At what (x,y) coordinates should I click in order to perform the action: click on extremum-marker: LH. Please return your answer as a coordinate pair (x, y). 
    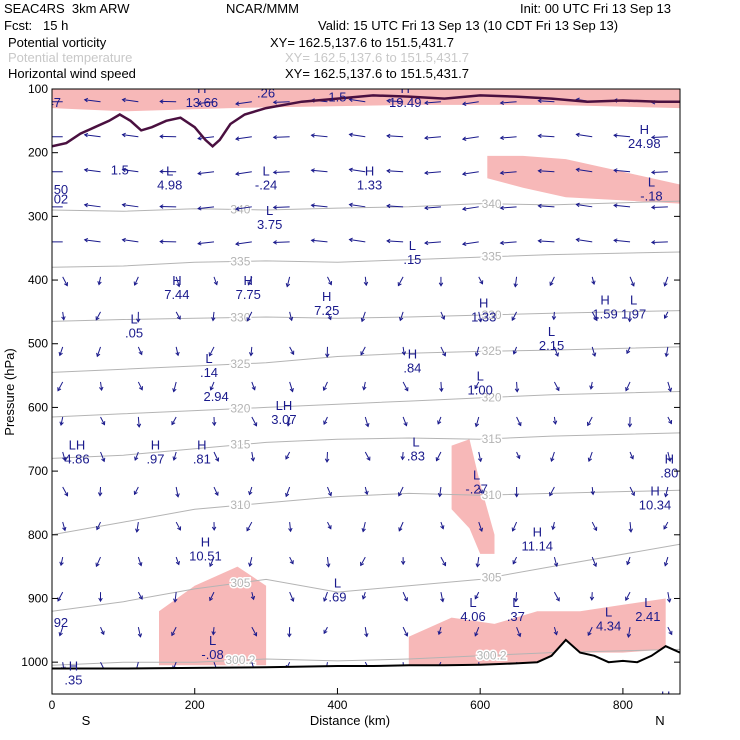
    Looking at the image, I should click on (77, 444).